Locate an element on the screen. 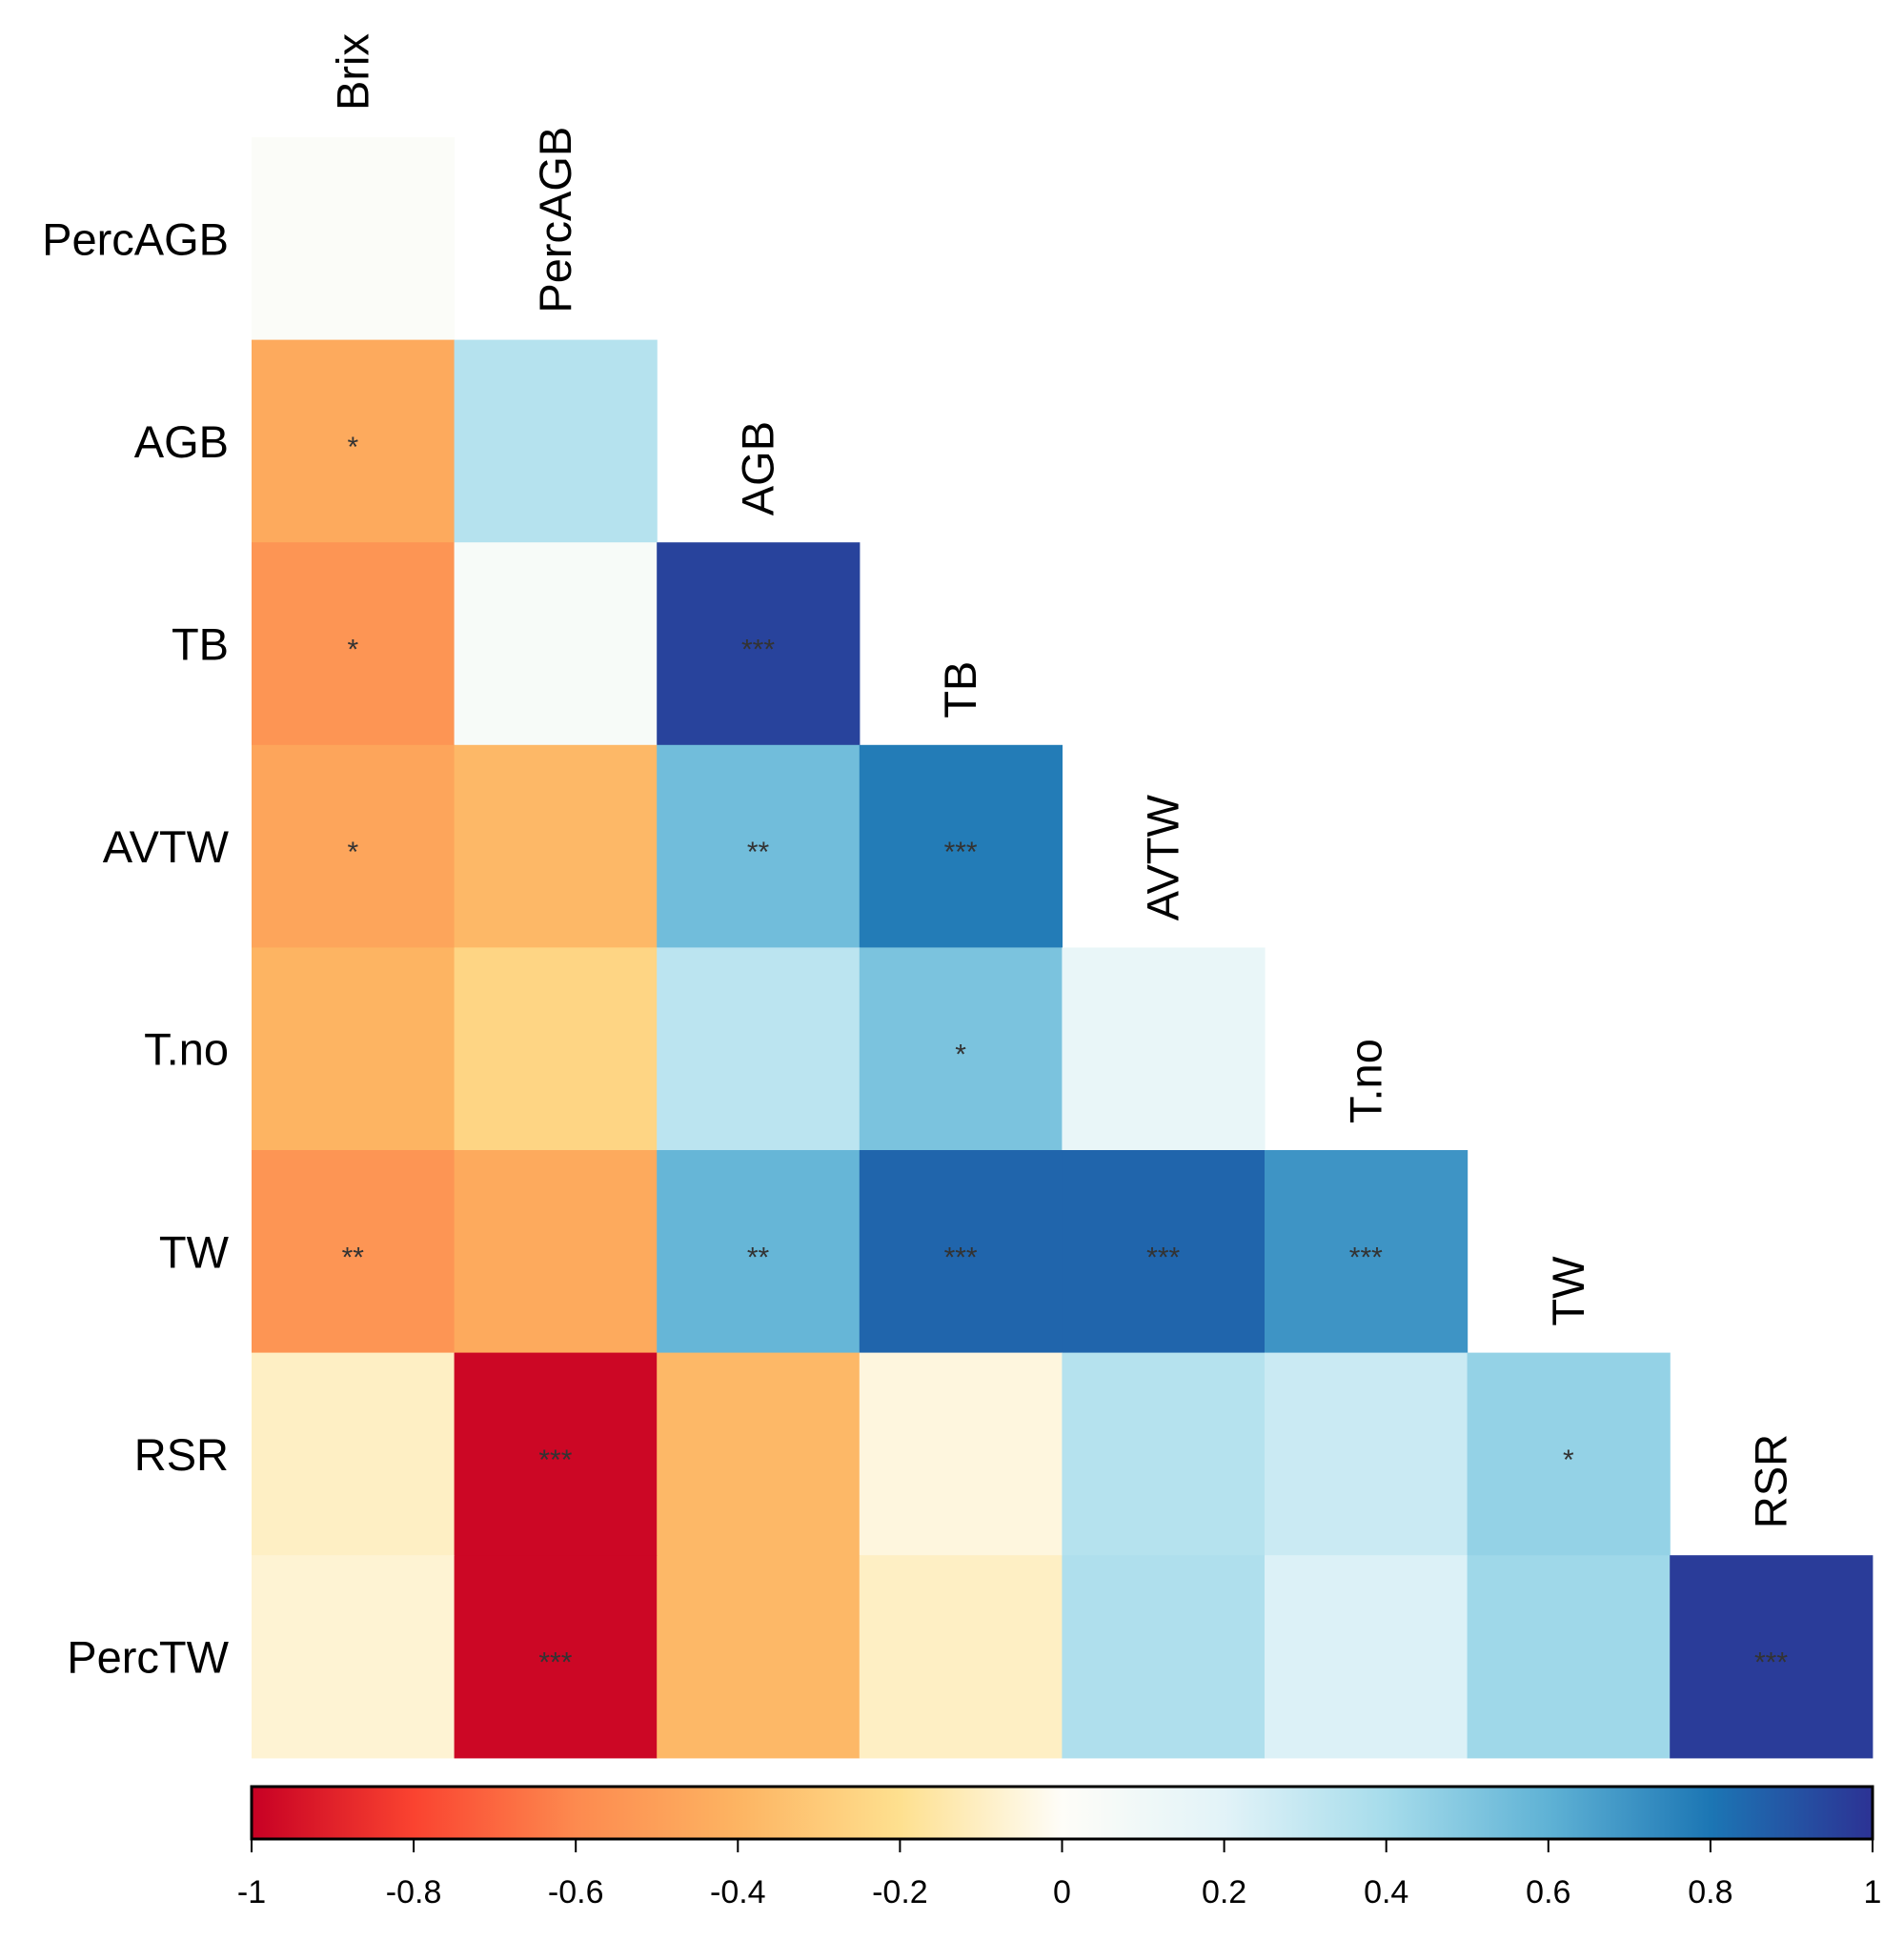 The width and height of the screenshot is (1904, 1940). colorbar-tick-label: 0.8 is located at coordinates (1710, 1892).